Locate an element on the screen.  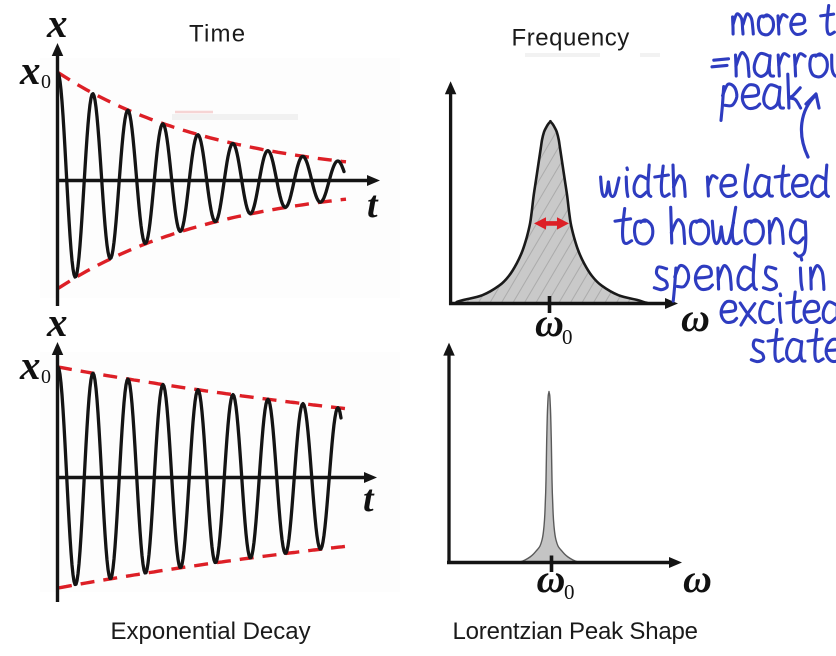
svg-text: Time is located at coordinates (217, 34).